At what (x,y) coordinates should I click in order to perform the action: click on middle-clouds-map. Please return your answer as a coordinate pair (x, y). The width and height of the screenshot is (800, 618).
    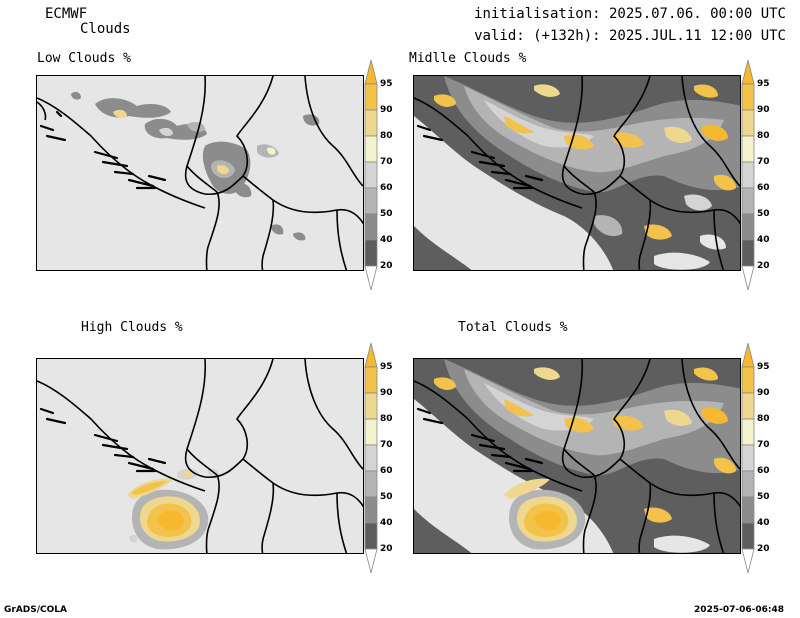
    Looking at the image, I should click on (577, 173).